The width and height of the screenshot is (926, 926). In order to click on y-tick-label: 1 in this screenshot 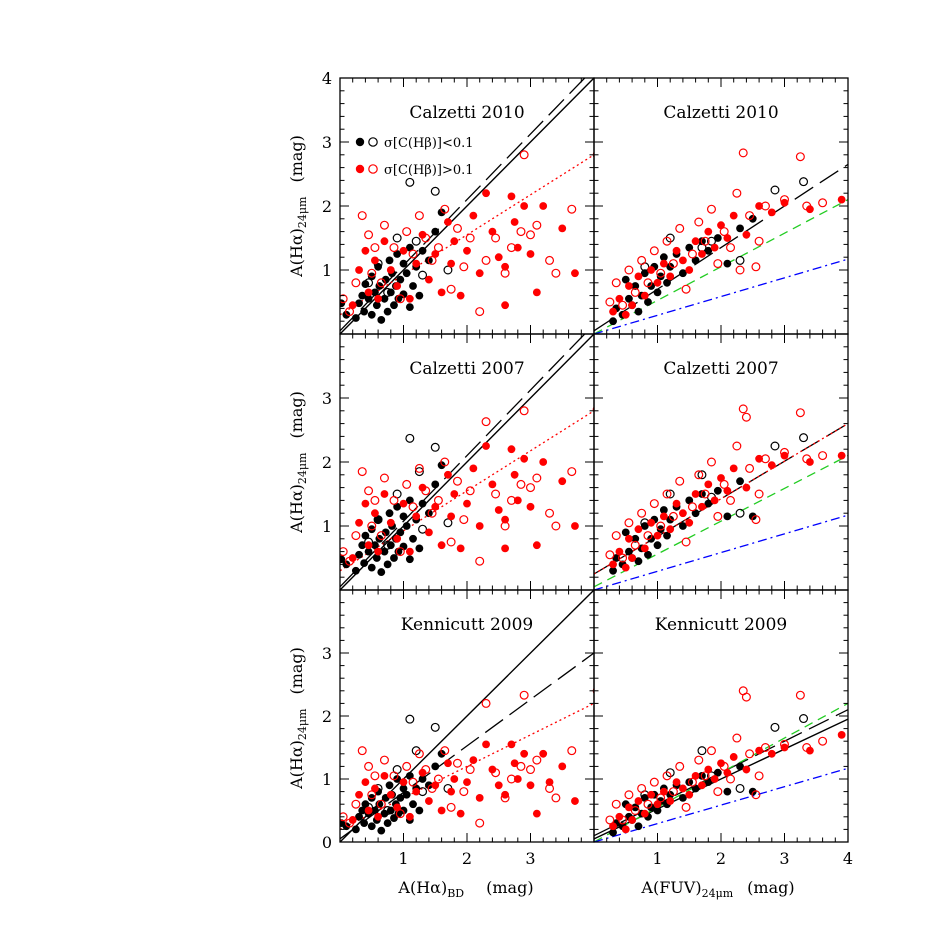, I will do `click(327, 270)`.